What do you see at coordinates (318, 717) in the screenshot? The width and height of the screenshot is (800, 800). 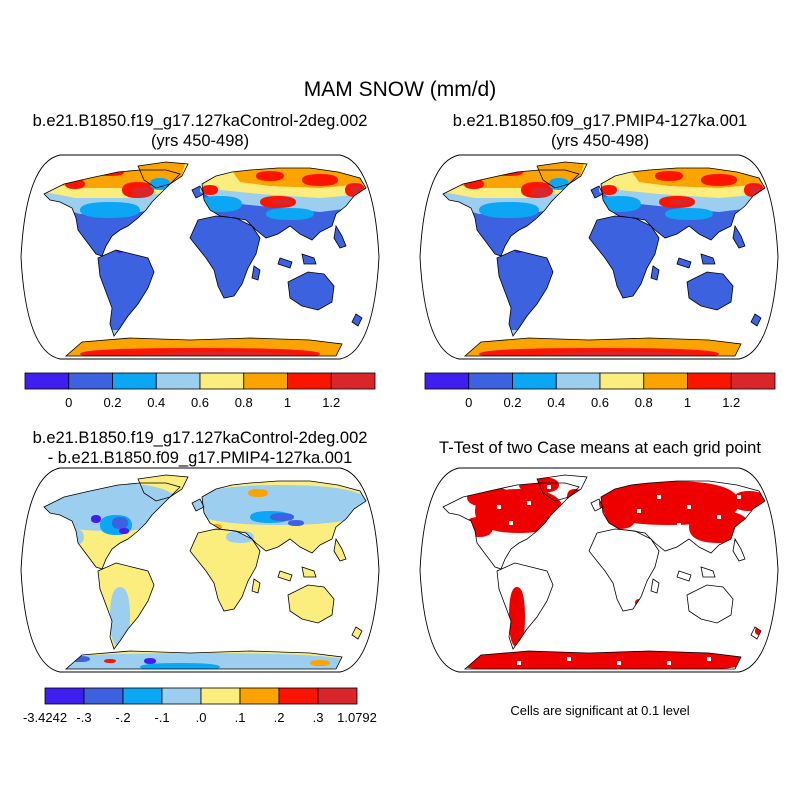 I see `colorbar-label: .3` at bounding box center [318, 717].